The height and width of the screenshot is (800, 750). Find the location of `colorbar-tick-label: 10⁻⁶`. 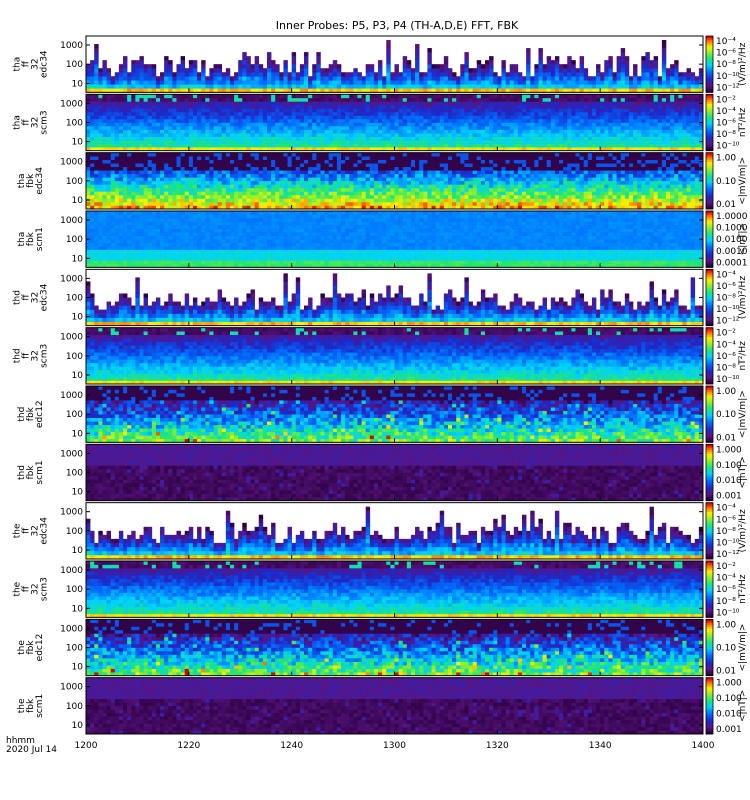

colorbar-tick-label: 10⁻⁶ is located at coordinates (726, 54).